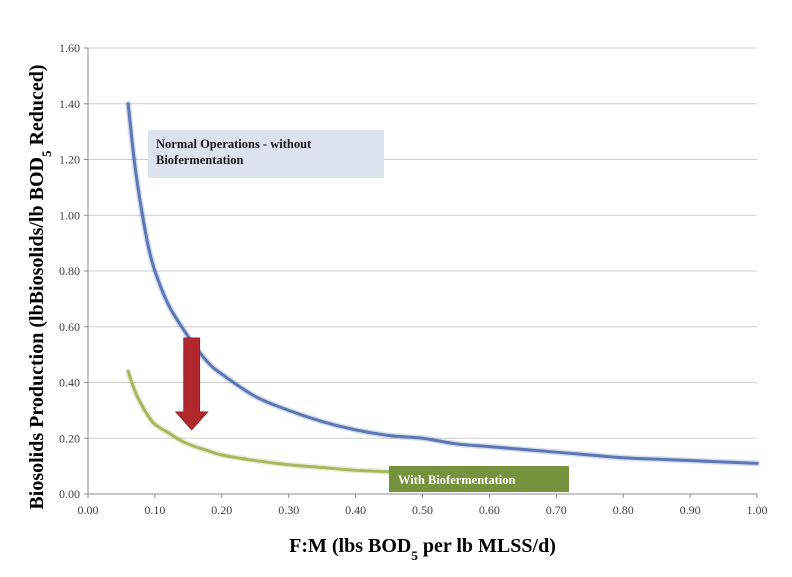 The image size is (792, 577). Describe the element at coordinates (69, 160) in the screenshot. I see `y-tick-label: 1.20` at that location.